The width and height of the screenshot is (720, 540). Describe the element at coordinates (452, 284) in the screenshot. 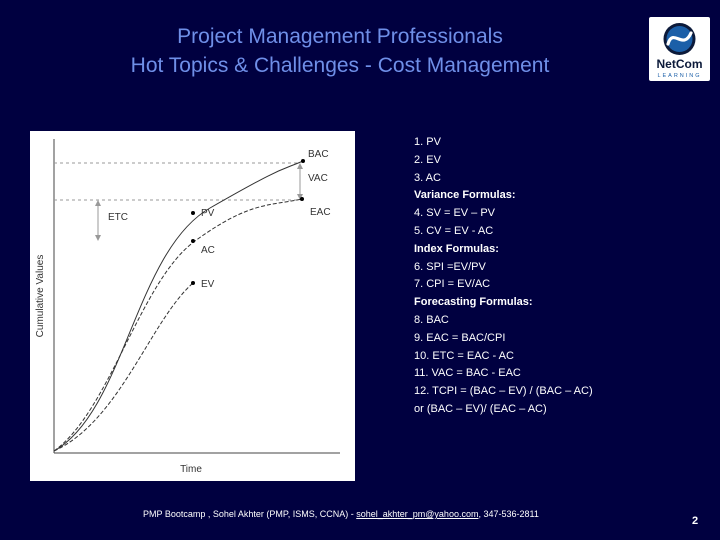

I see `formula-item: 7. CPI = EV/AC` at that location.